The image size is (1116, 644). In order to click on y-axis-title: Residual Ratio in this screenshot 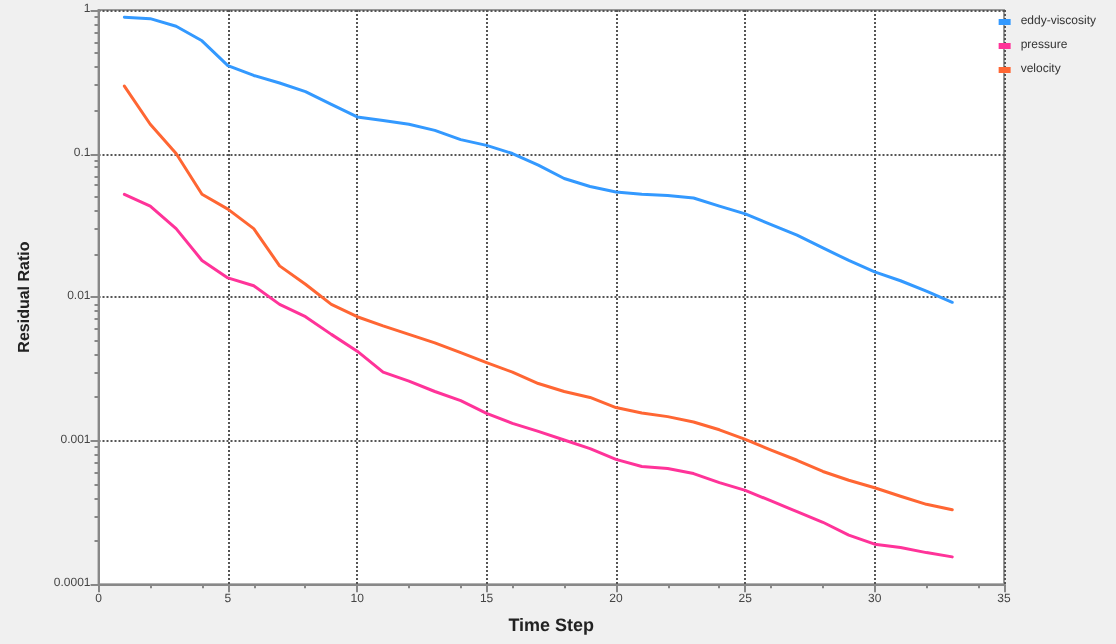, I will do `click(24, 297)`.